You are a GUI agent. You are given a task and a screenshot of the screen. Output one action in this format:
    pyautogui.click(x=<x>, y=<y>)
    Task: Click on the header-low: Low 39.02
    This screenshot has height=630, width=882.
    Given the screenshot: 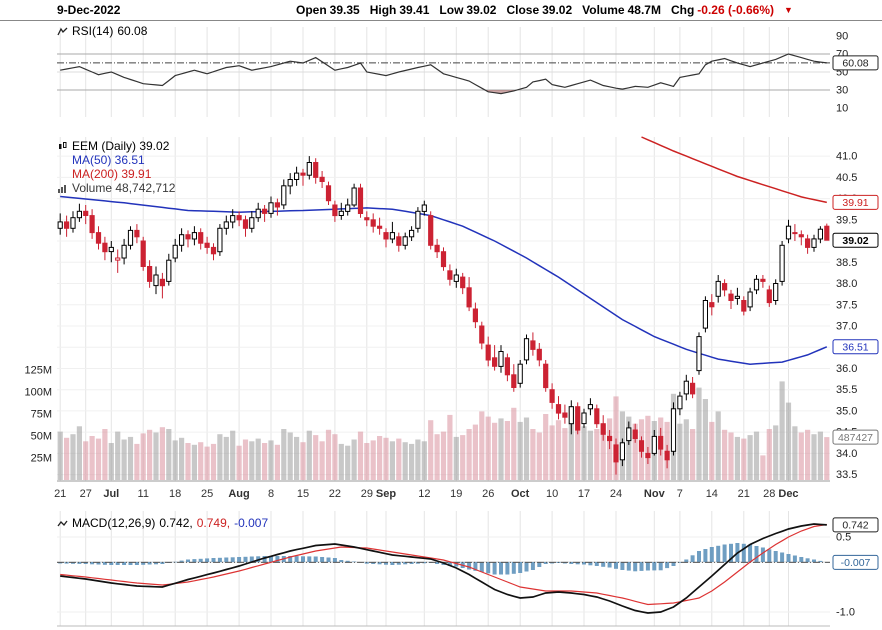 What is the action you would take?
    pyautogui.click(x=468, y=10)
    